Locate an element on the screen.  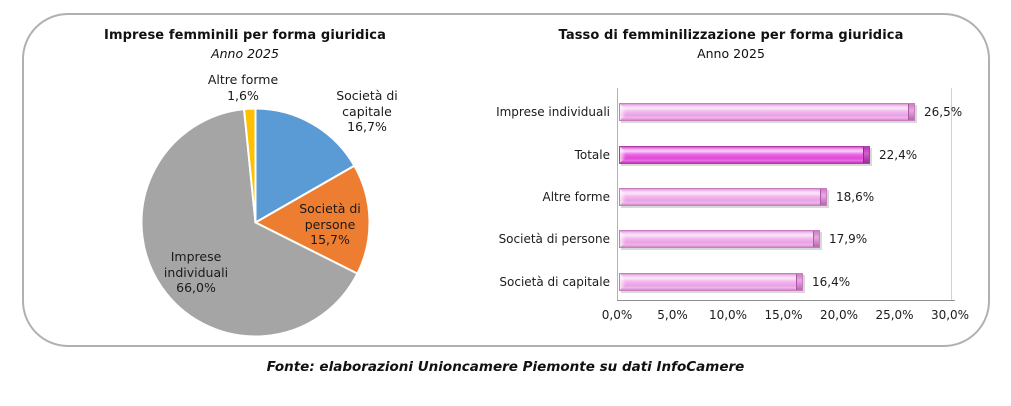
bar-row: Totale 22,4% is located at coordinates (505, 155).